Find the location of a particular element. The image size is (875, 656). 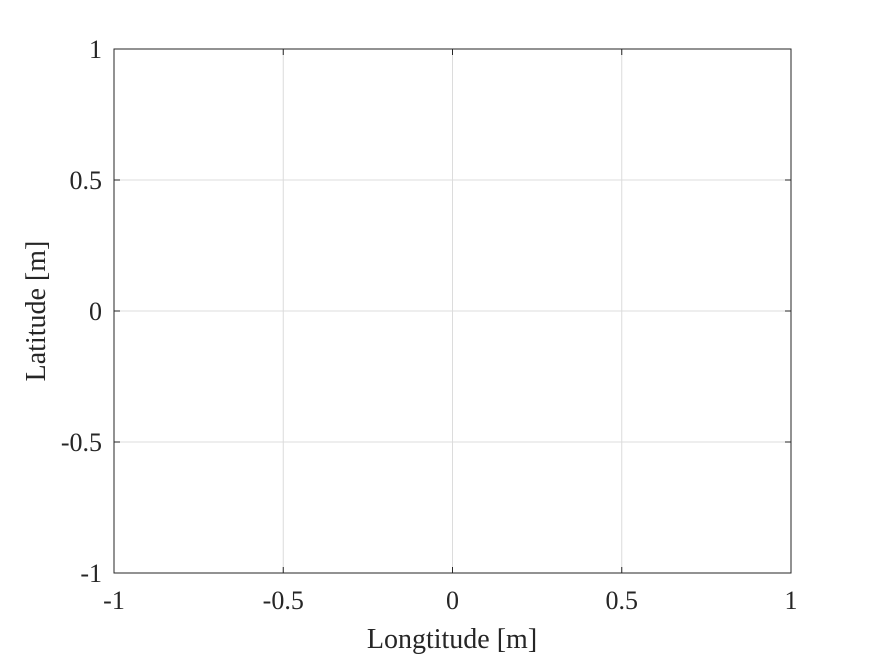

y-tick-label: -0.5 is located at coordinates (81, 442).